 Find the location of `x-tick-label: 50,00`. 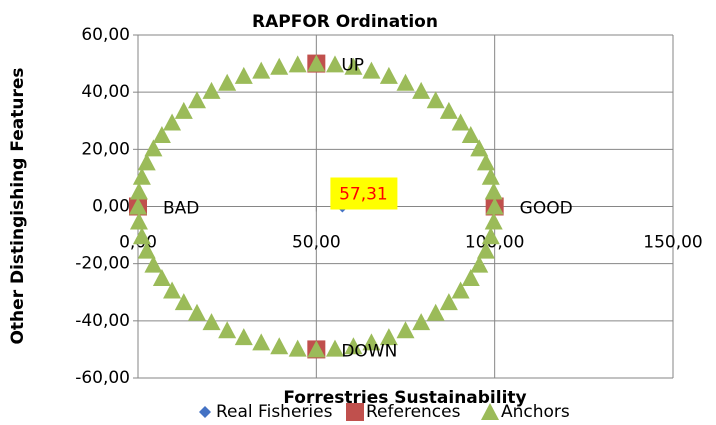

x-tick-label: 50,00 is located at coordinates (316, 243).